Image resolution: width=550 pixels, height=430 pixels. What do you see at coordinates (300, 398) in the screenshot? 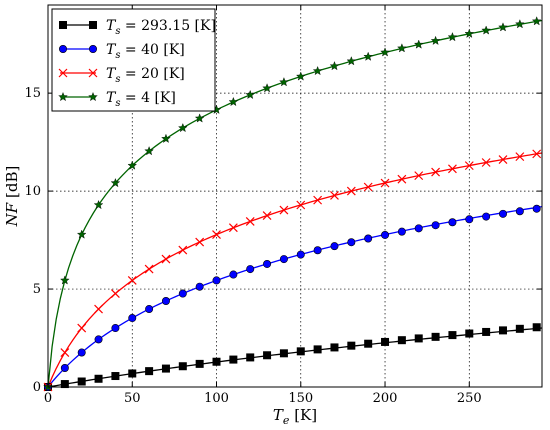
I see `x-tick-label: 150` at bounding box center [300, 398].